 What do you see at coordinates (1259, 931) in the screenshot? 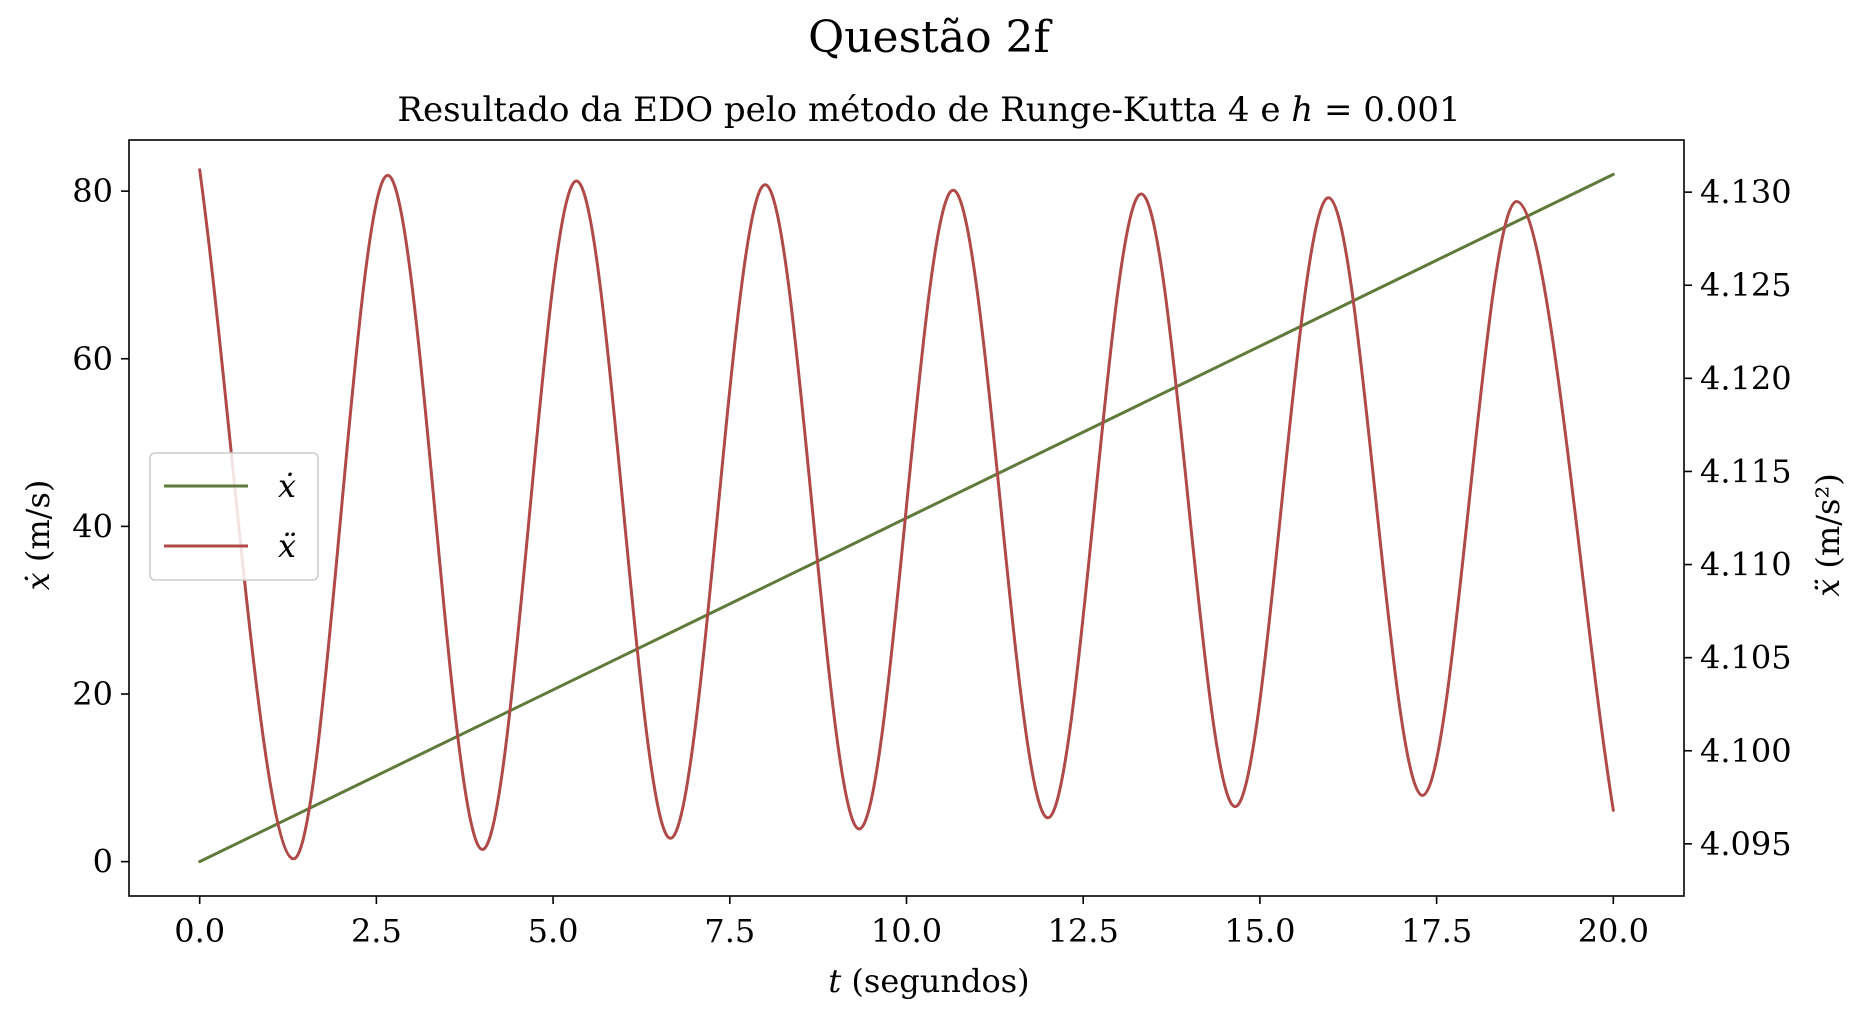
I see `x-tick-label: 15.0` at bounding box center [1259, 931].